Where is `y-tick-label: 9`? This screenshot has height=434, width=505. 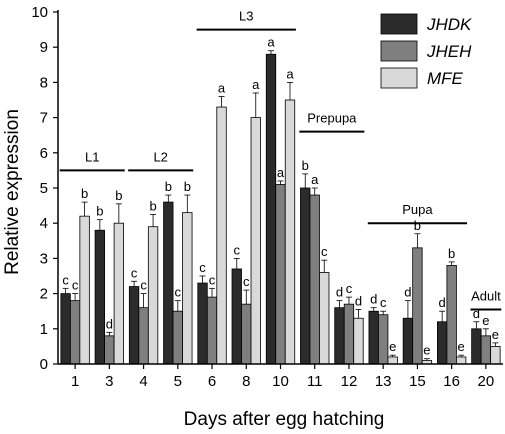
y-tick-label: 9 is located at coordinates (44, 47).